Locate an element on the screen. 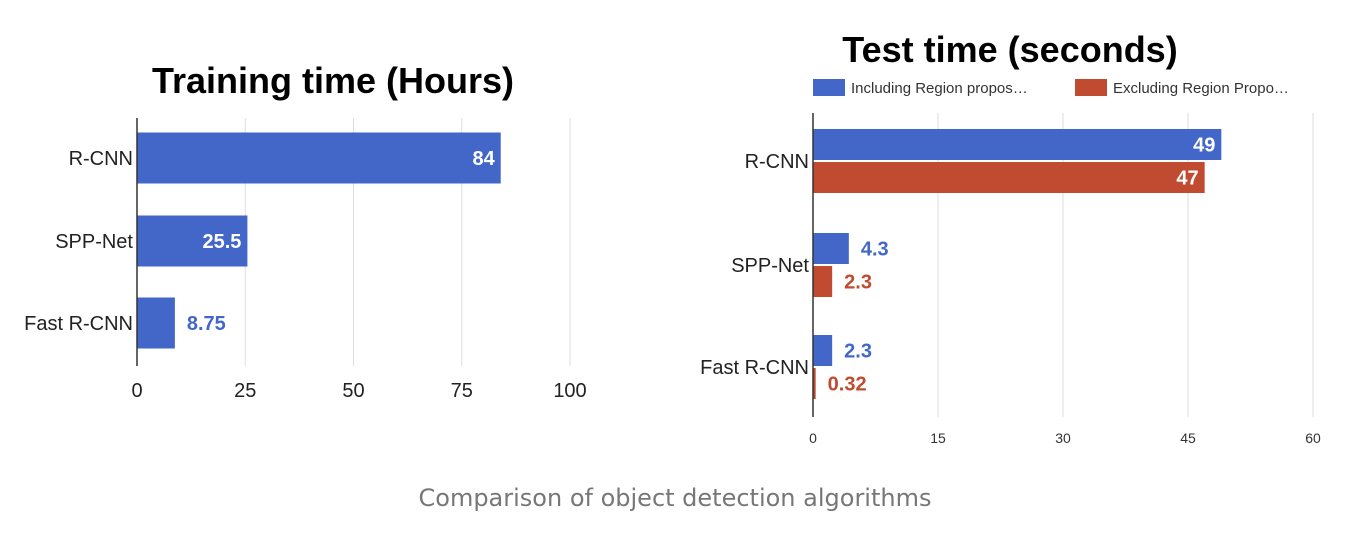 The image size is (1350, 536). test-x-tick-label: 15 is located at coordinates (938, 438).